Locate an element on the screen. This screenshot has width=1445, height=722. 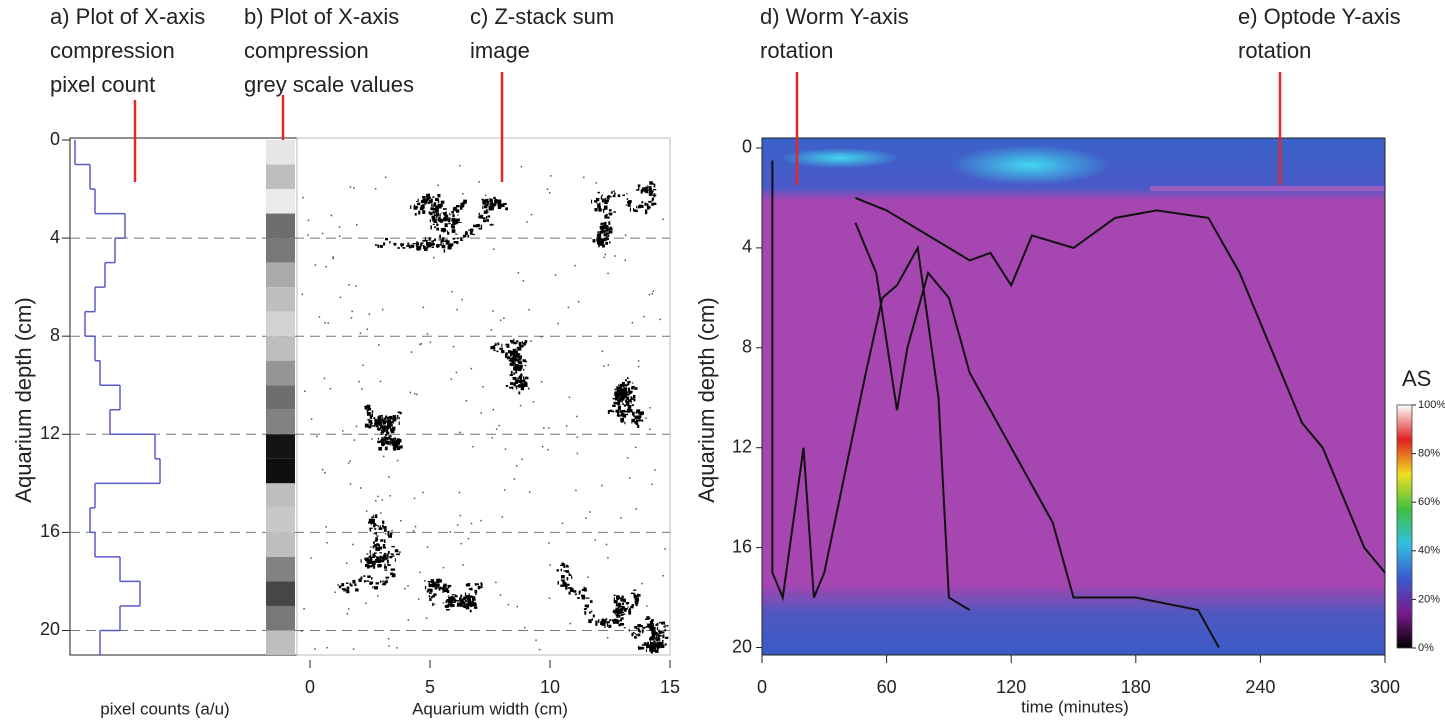
panel-frame is located at coordinates (183, 396).